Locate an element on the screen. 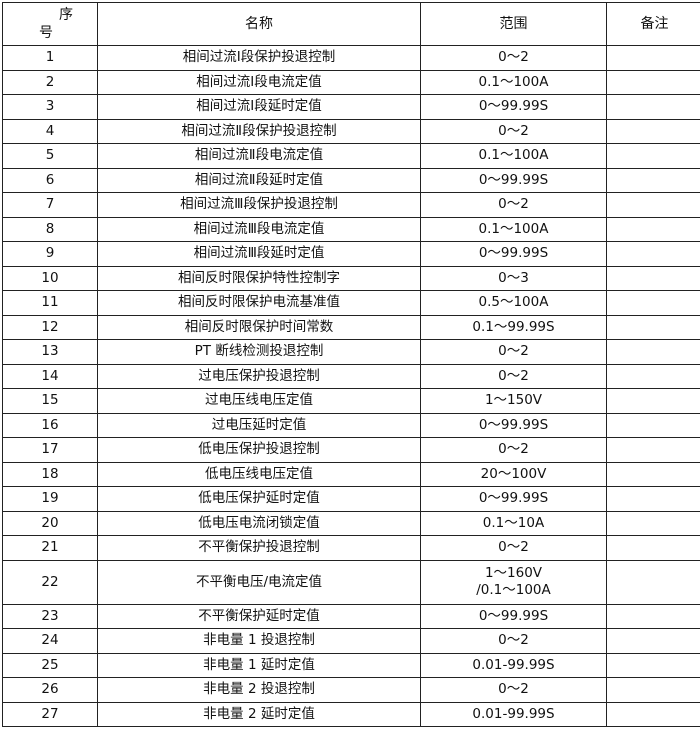 The width and height of the screenshot is (700, 734). row-no: 19 is located at coordinates (50, 499).